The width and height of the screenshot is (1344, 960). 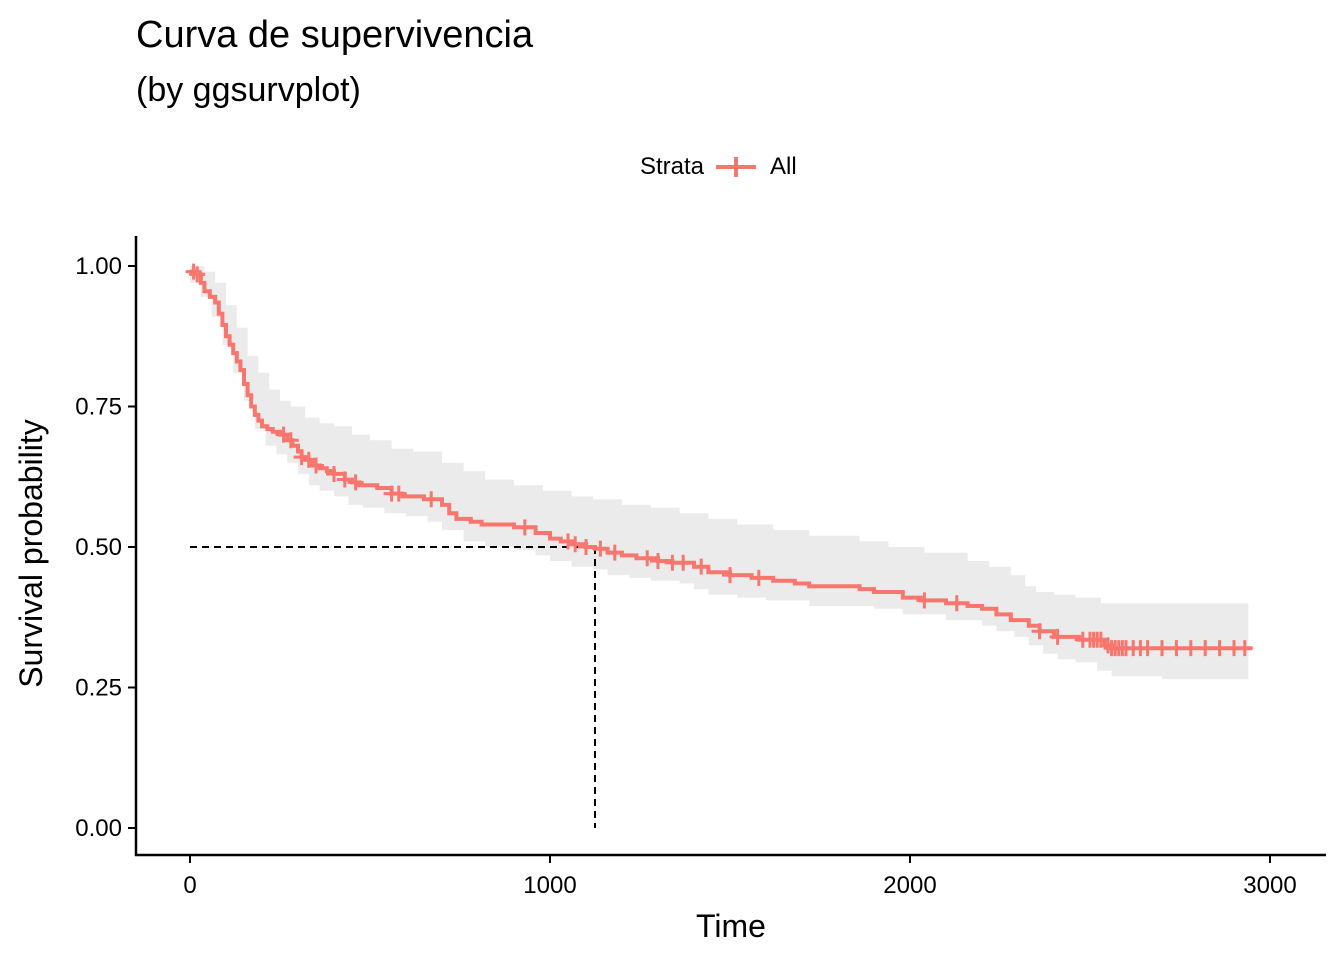 What do you see at coordinates (1269, 885) in the screenshot?
I see `x-tick-label: 3000` at bounding box center [1269, 885].